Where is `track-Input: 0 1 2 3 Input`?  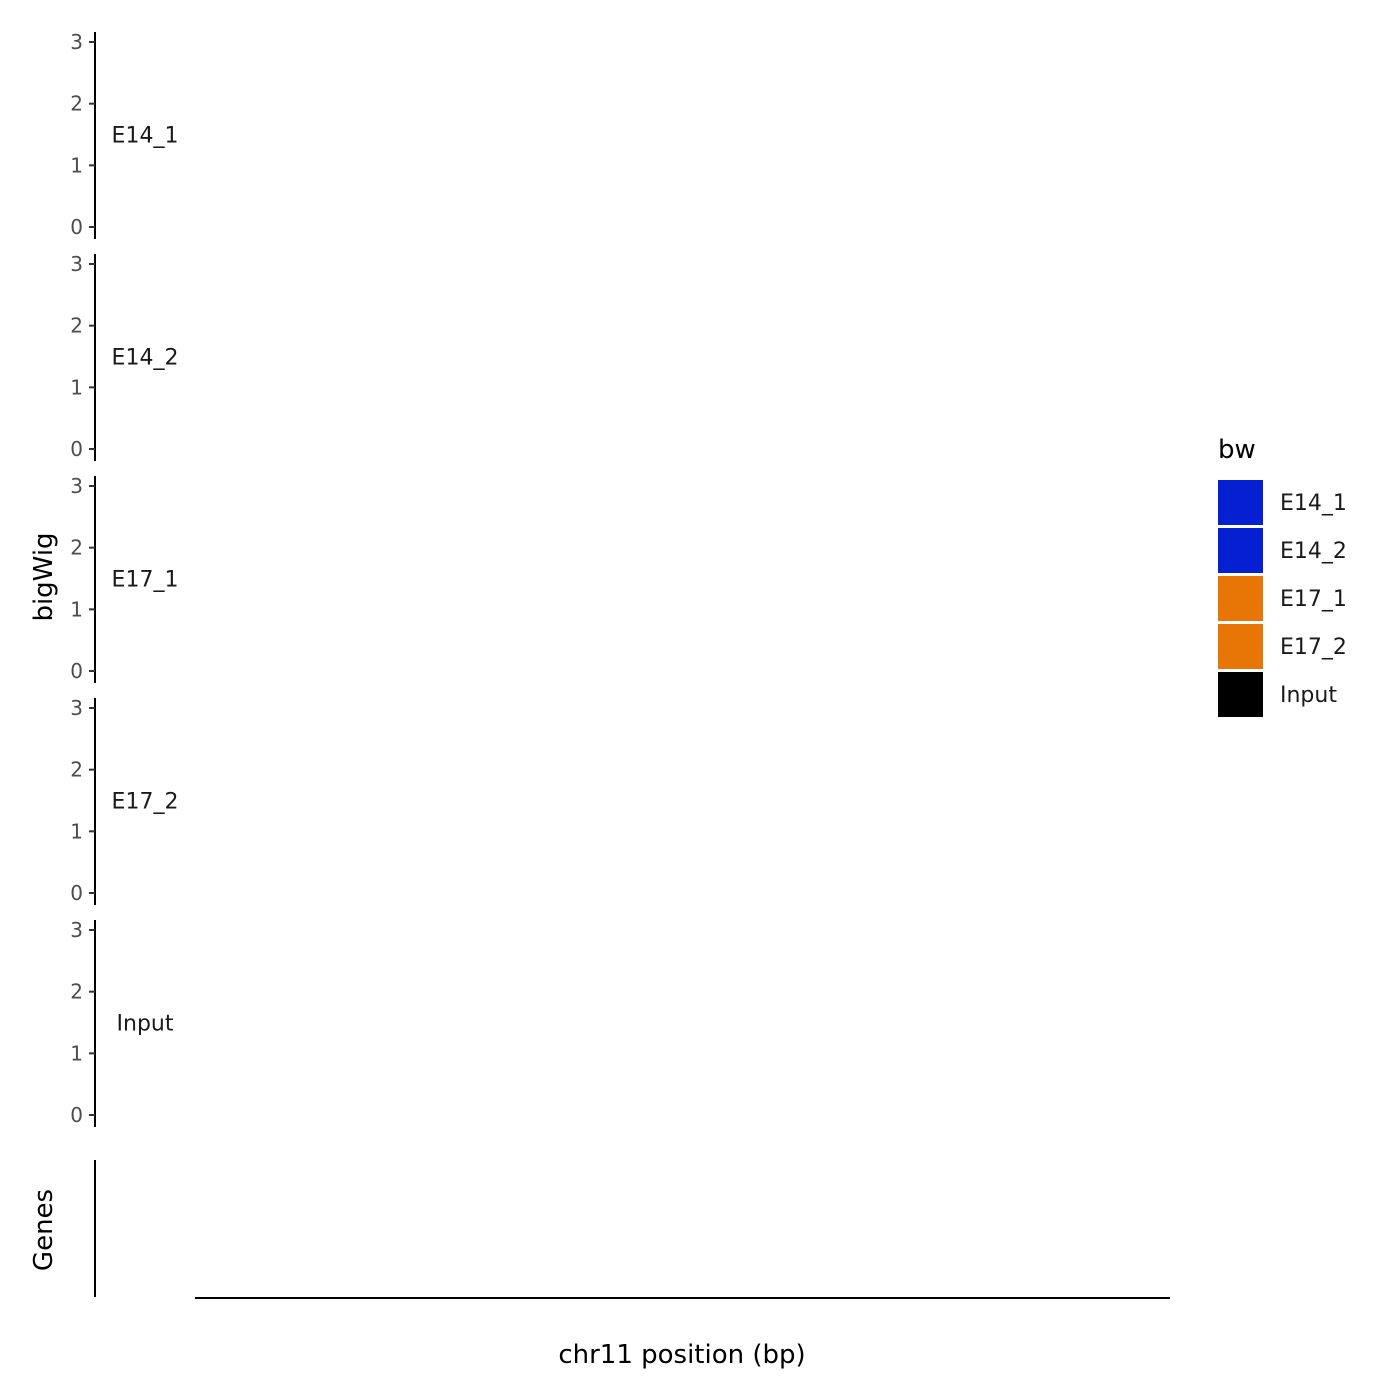 track-Input: 0 1 2 3 Input is located at coordinates (122, 1022).